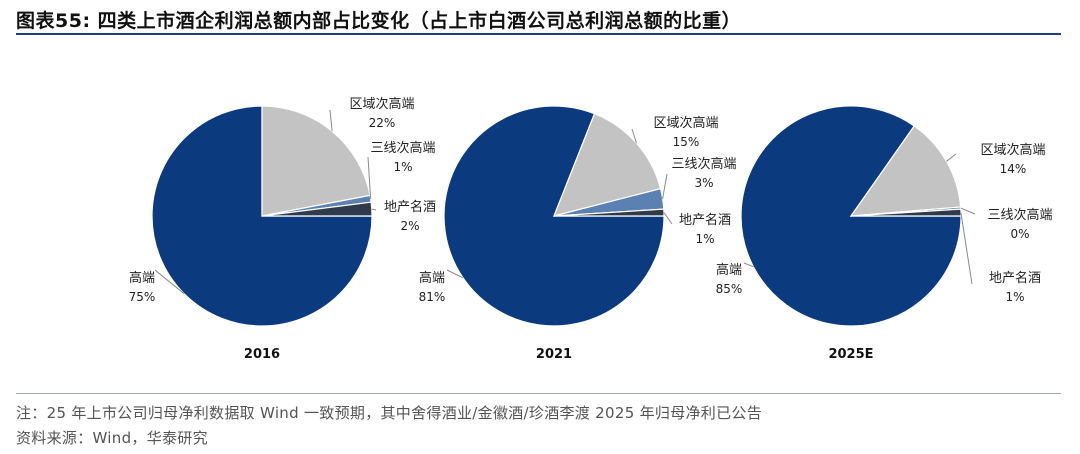 This screenshot has width=1080, height=454. I want to click on source-note: 资料来源：Wind，华泰研究, so click(112, 438).